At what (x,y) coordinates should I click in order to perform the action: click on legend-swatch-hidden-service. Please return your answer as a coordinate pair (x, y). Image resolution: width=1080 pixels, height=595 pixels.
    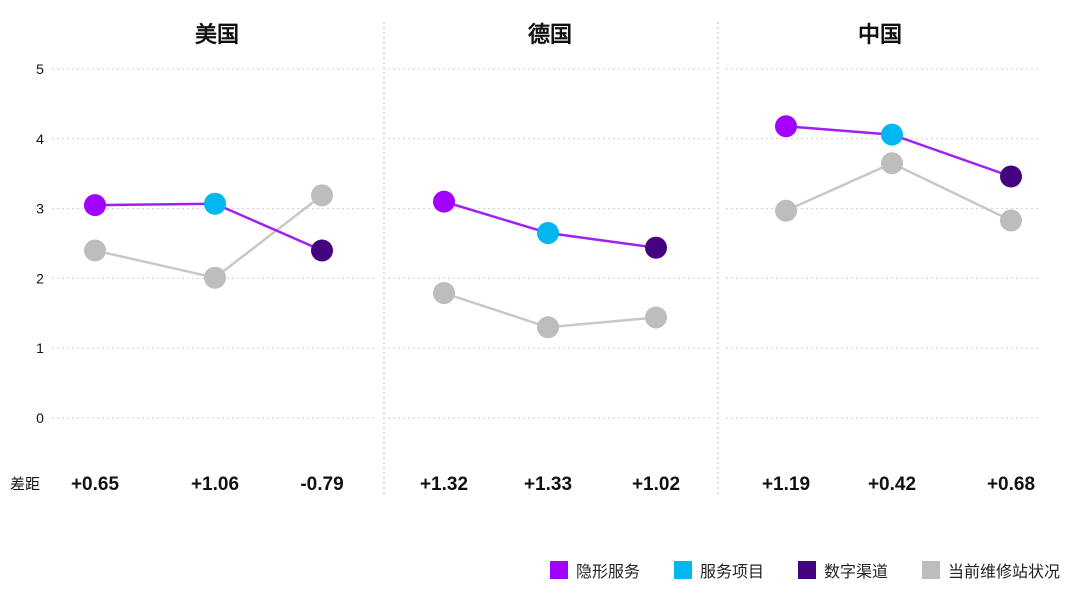
    Looking at the image, I should click on (558, 570).